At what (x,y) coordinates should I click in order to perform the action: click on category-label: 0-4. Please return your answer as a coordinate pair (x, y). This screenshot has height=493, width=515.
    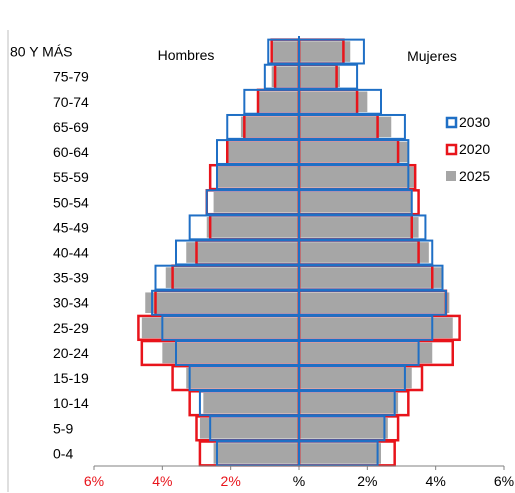
    Looking at the image, I should click on (63, 453).